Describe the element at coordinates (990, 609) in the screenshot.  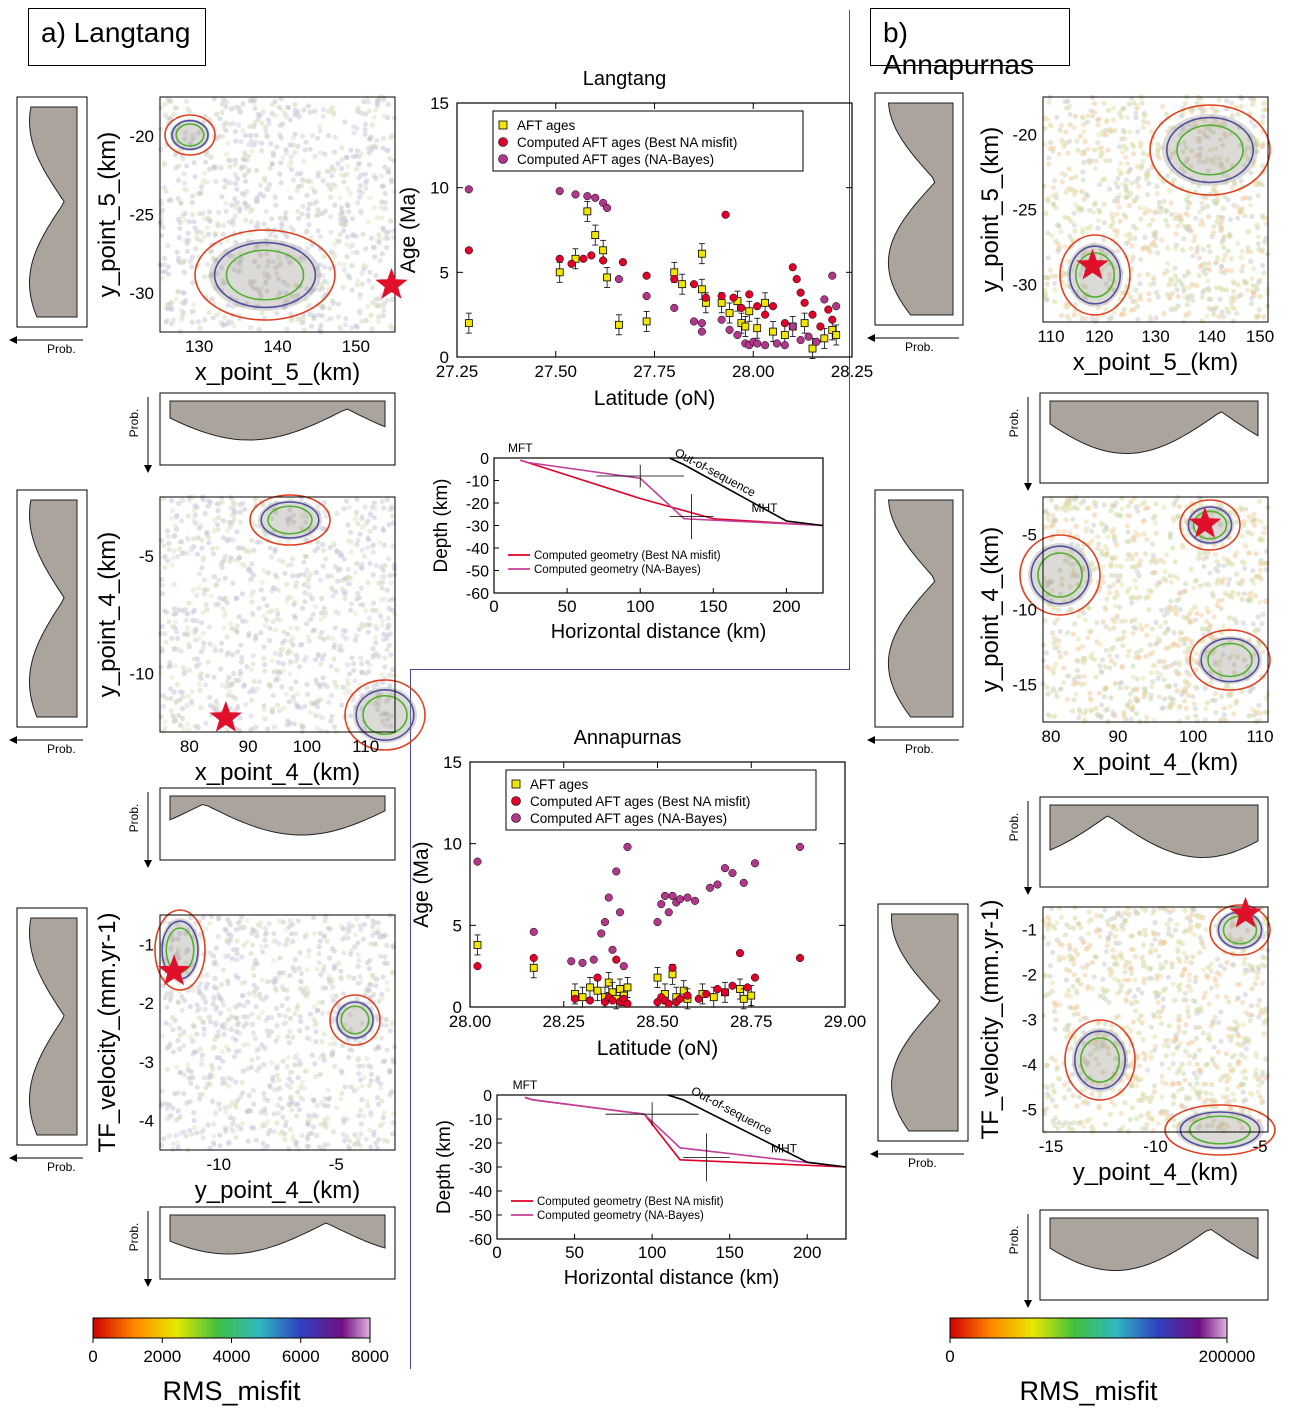
I see `y-axis-label: y_point_4_(km)` at that location.